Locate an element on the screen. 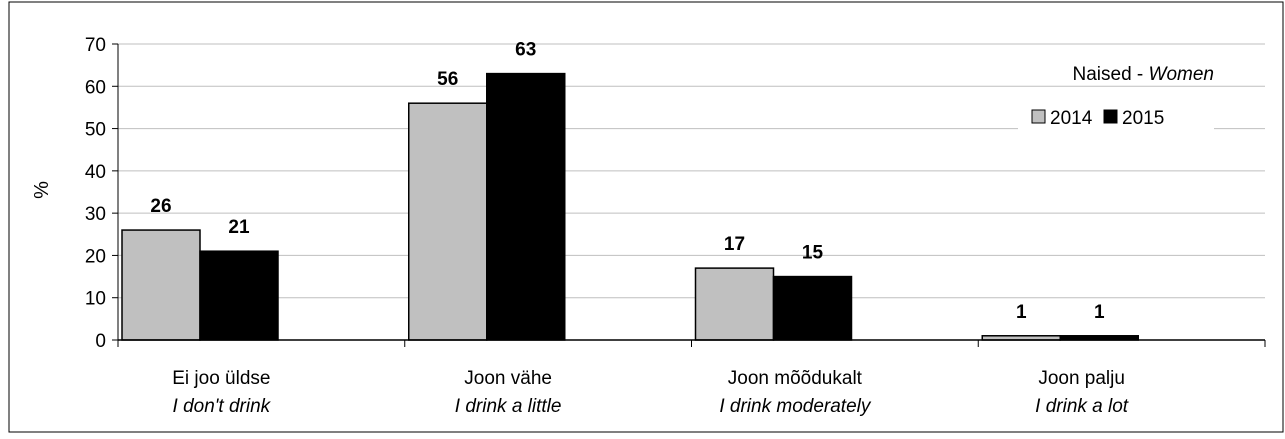  y-tick-label: 70 is located at coordinates (95, 45).